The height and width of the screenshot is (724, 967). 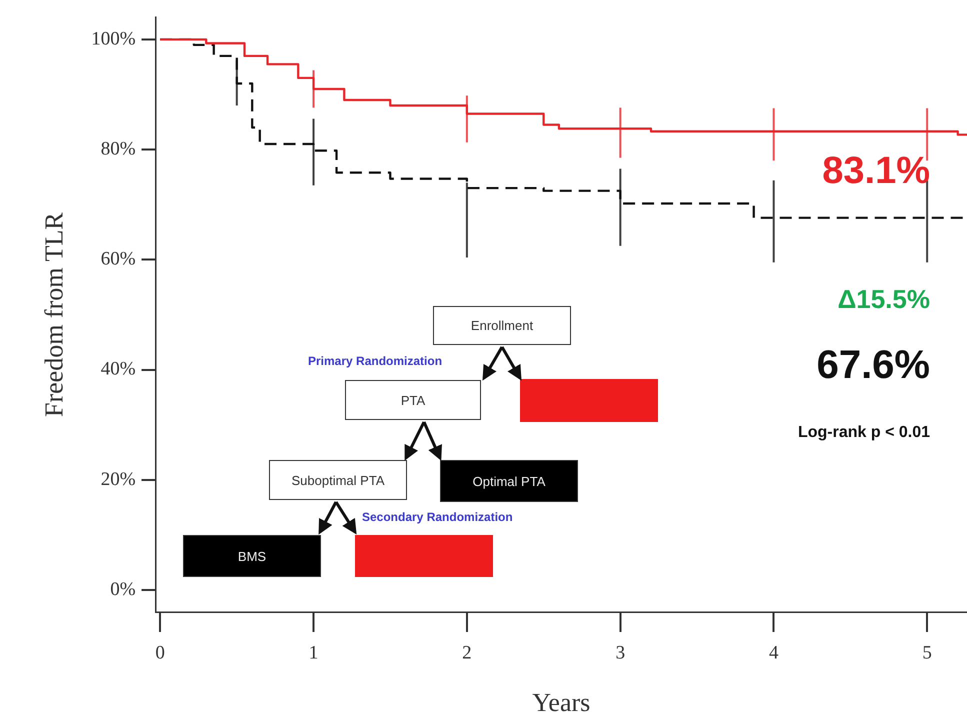 What do you see at coordinates (252, 556) in the screenshot?
I see `annotation: BMS` at bounding box center [252, 556].